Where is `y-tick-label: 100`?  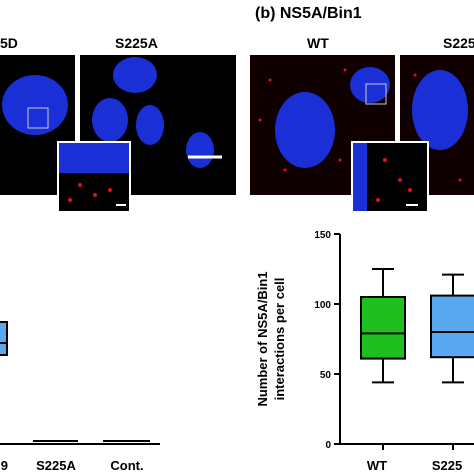
y-tick-label: 100 is located at coordinates (322, 305).